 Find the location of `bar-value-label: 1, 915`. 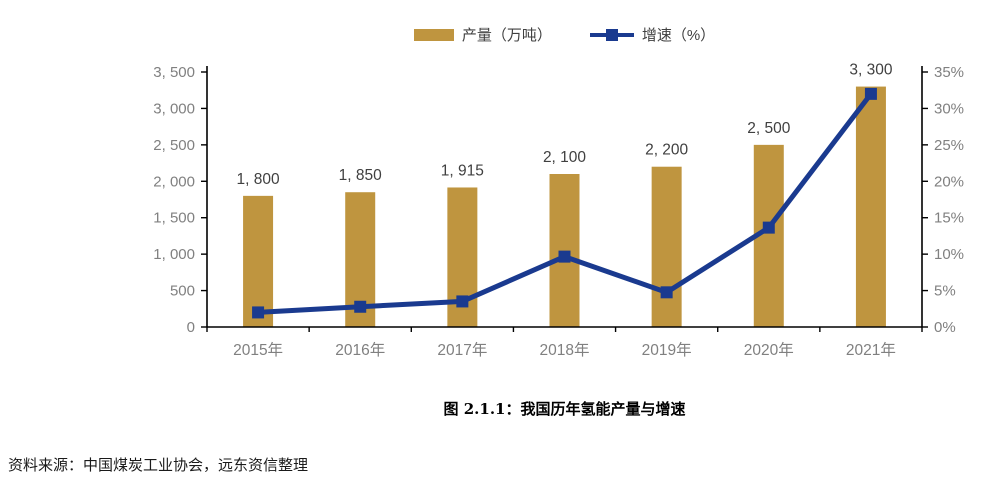

bar-value-label: 1, 915 is located at coordinates (462, 170).